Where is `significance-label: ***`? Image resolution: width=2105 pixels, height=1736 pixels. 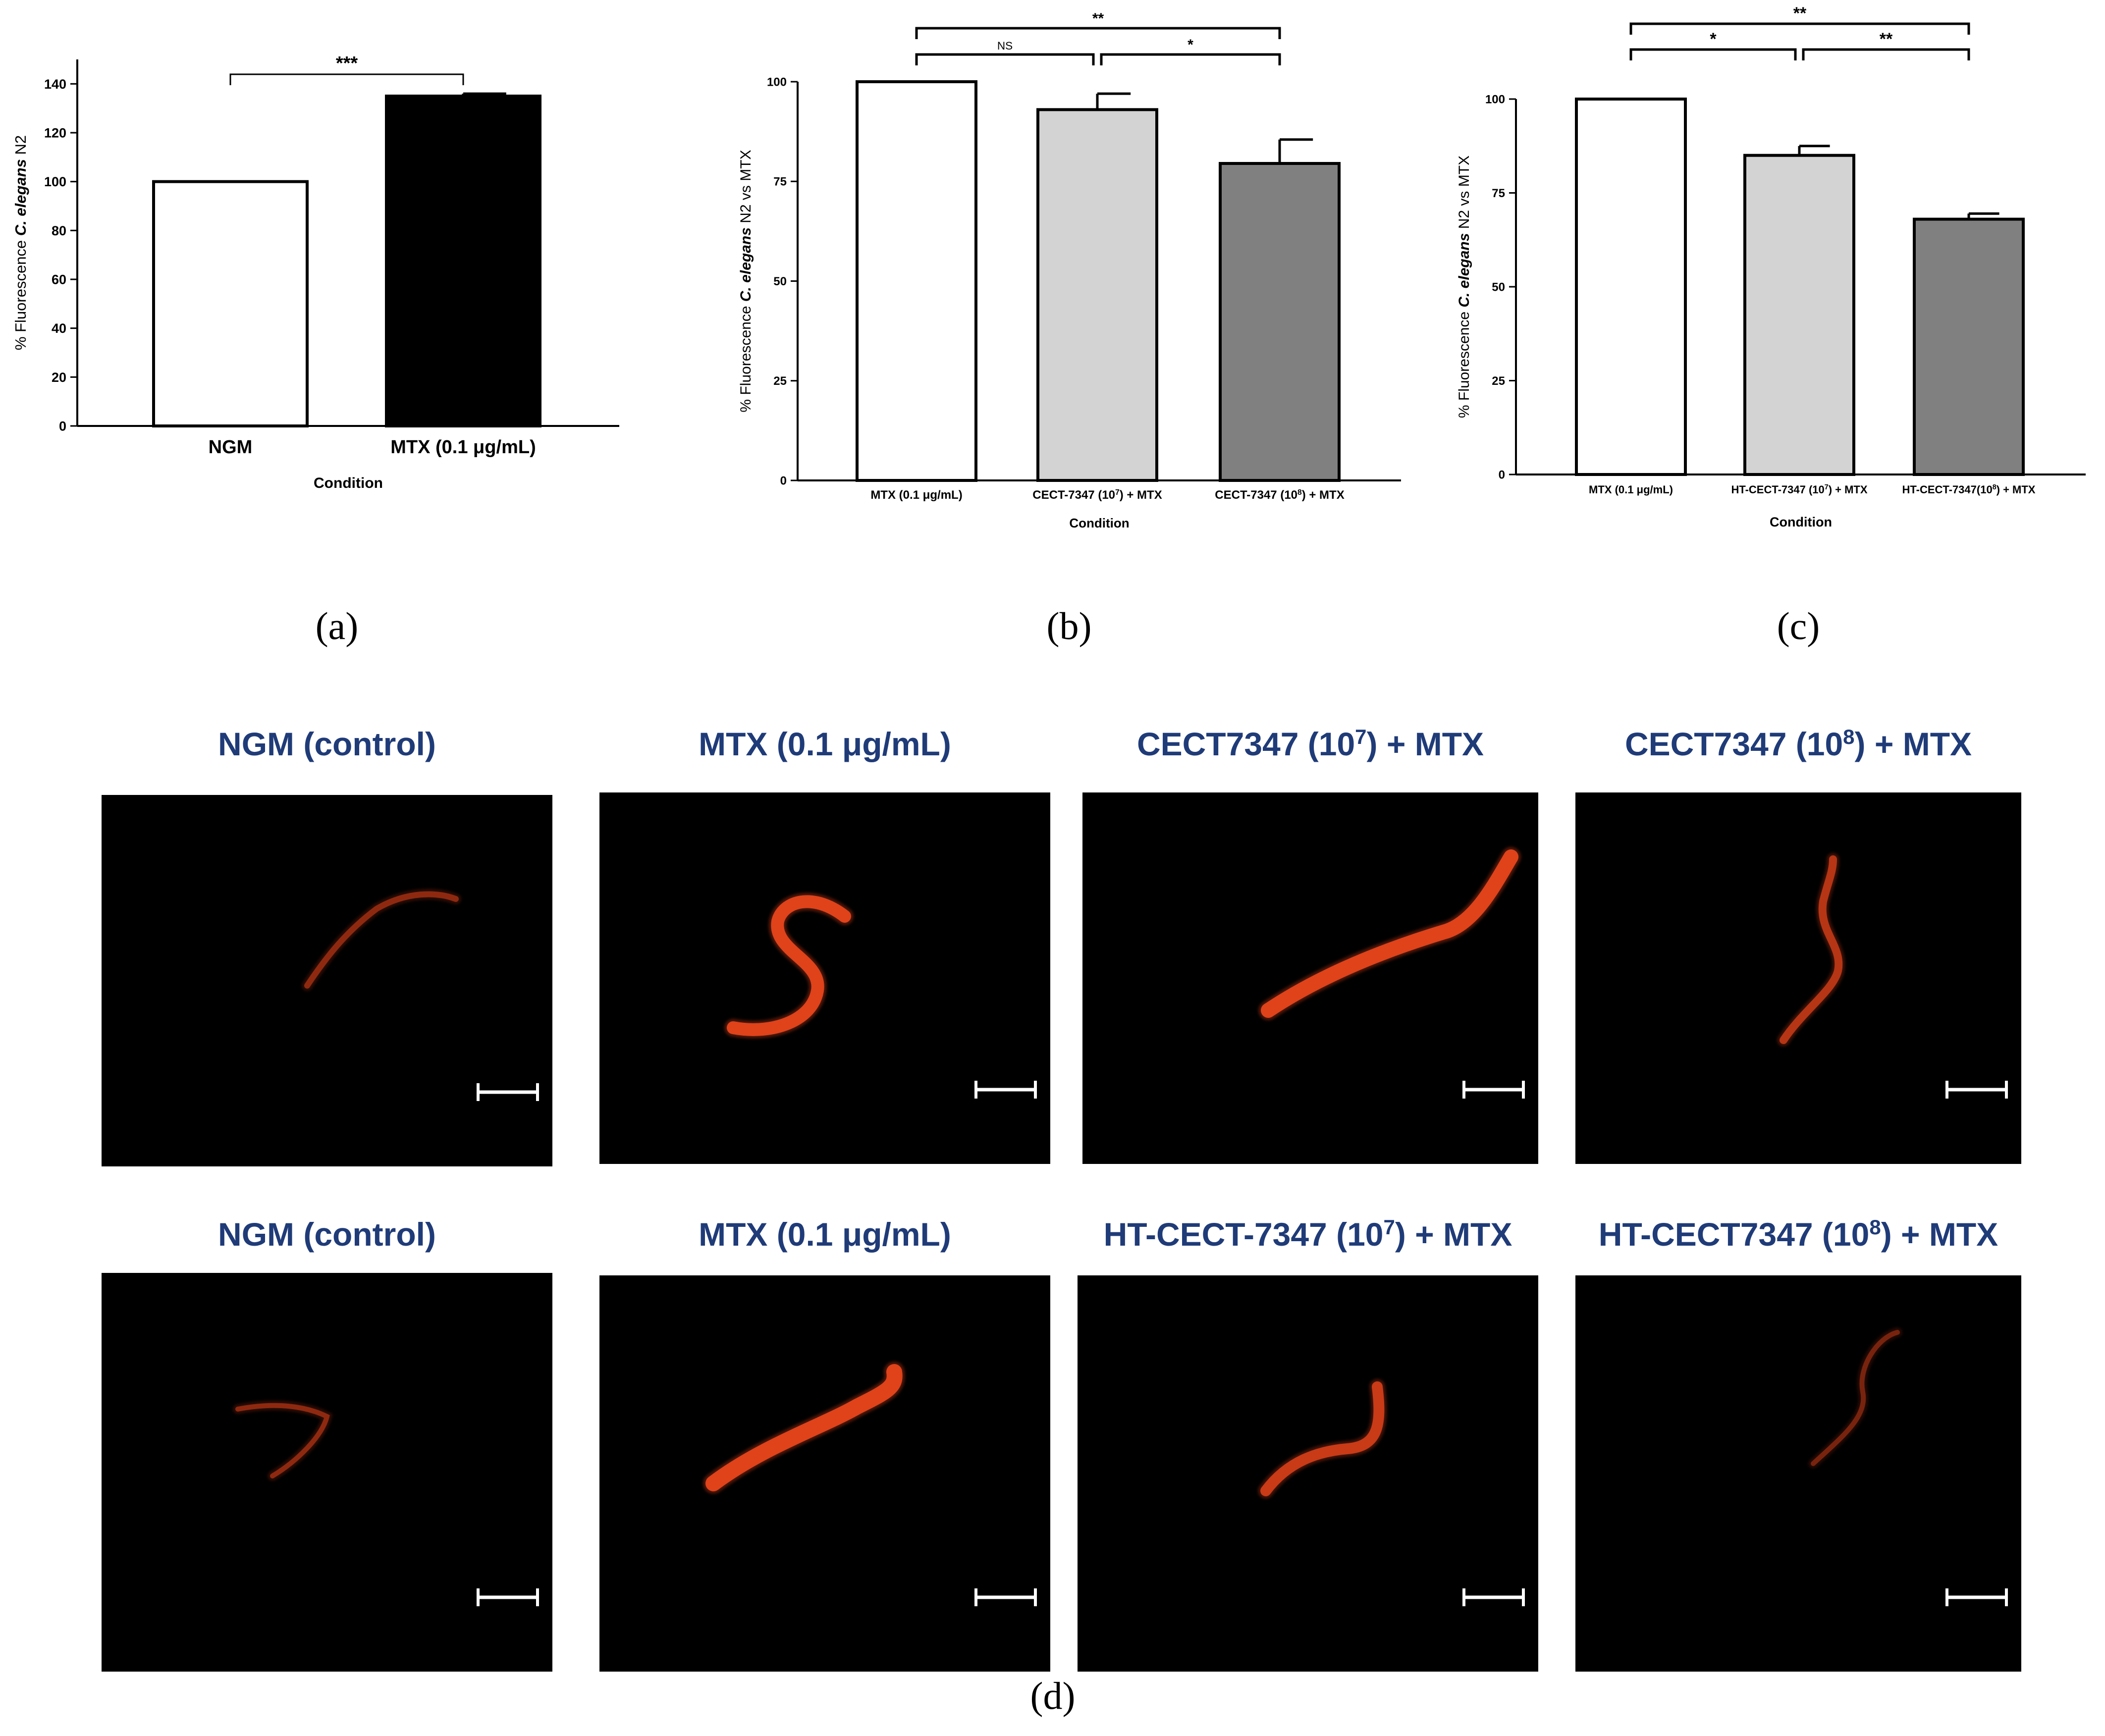 significance-label: *** is located at coordinates (347, 64).